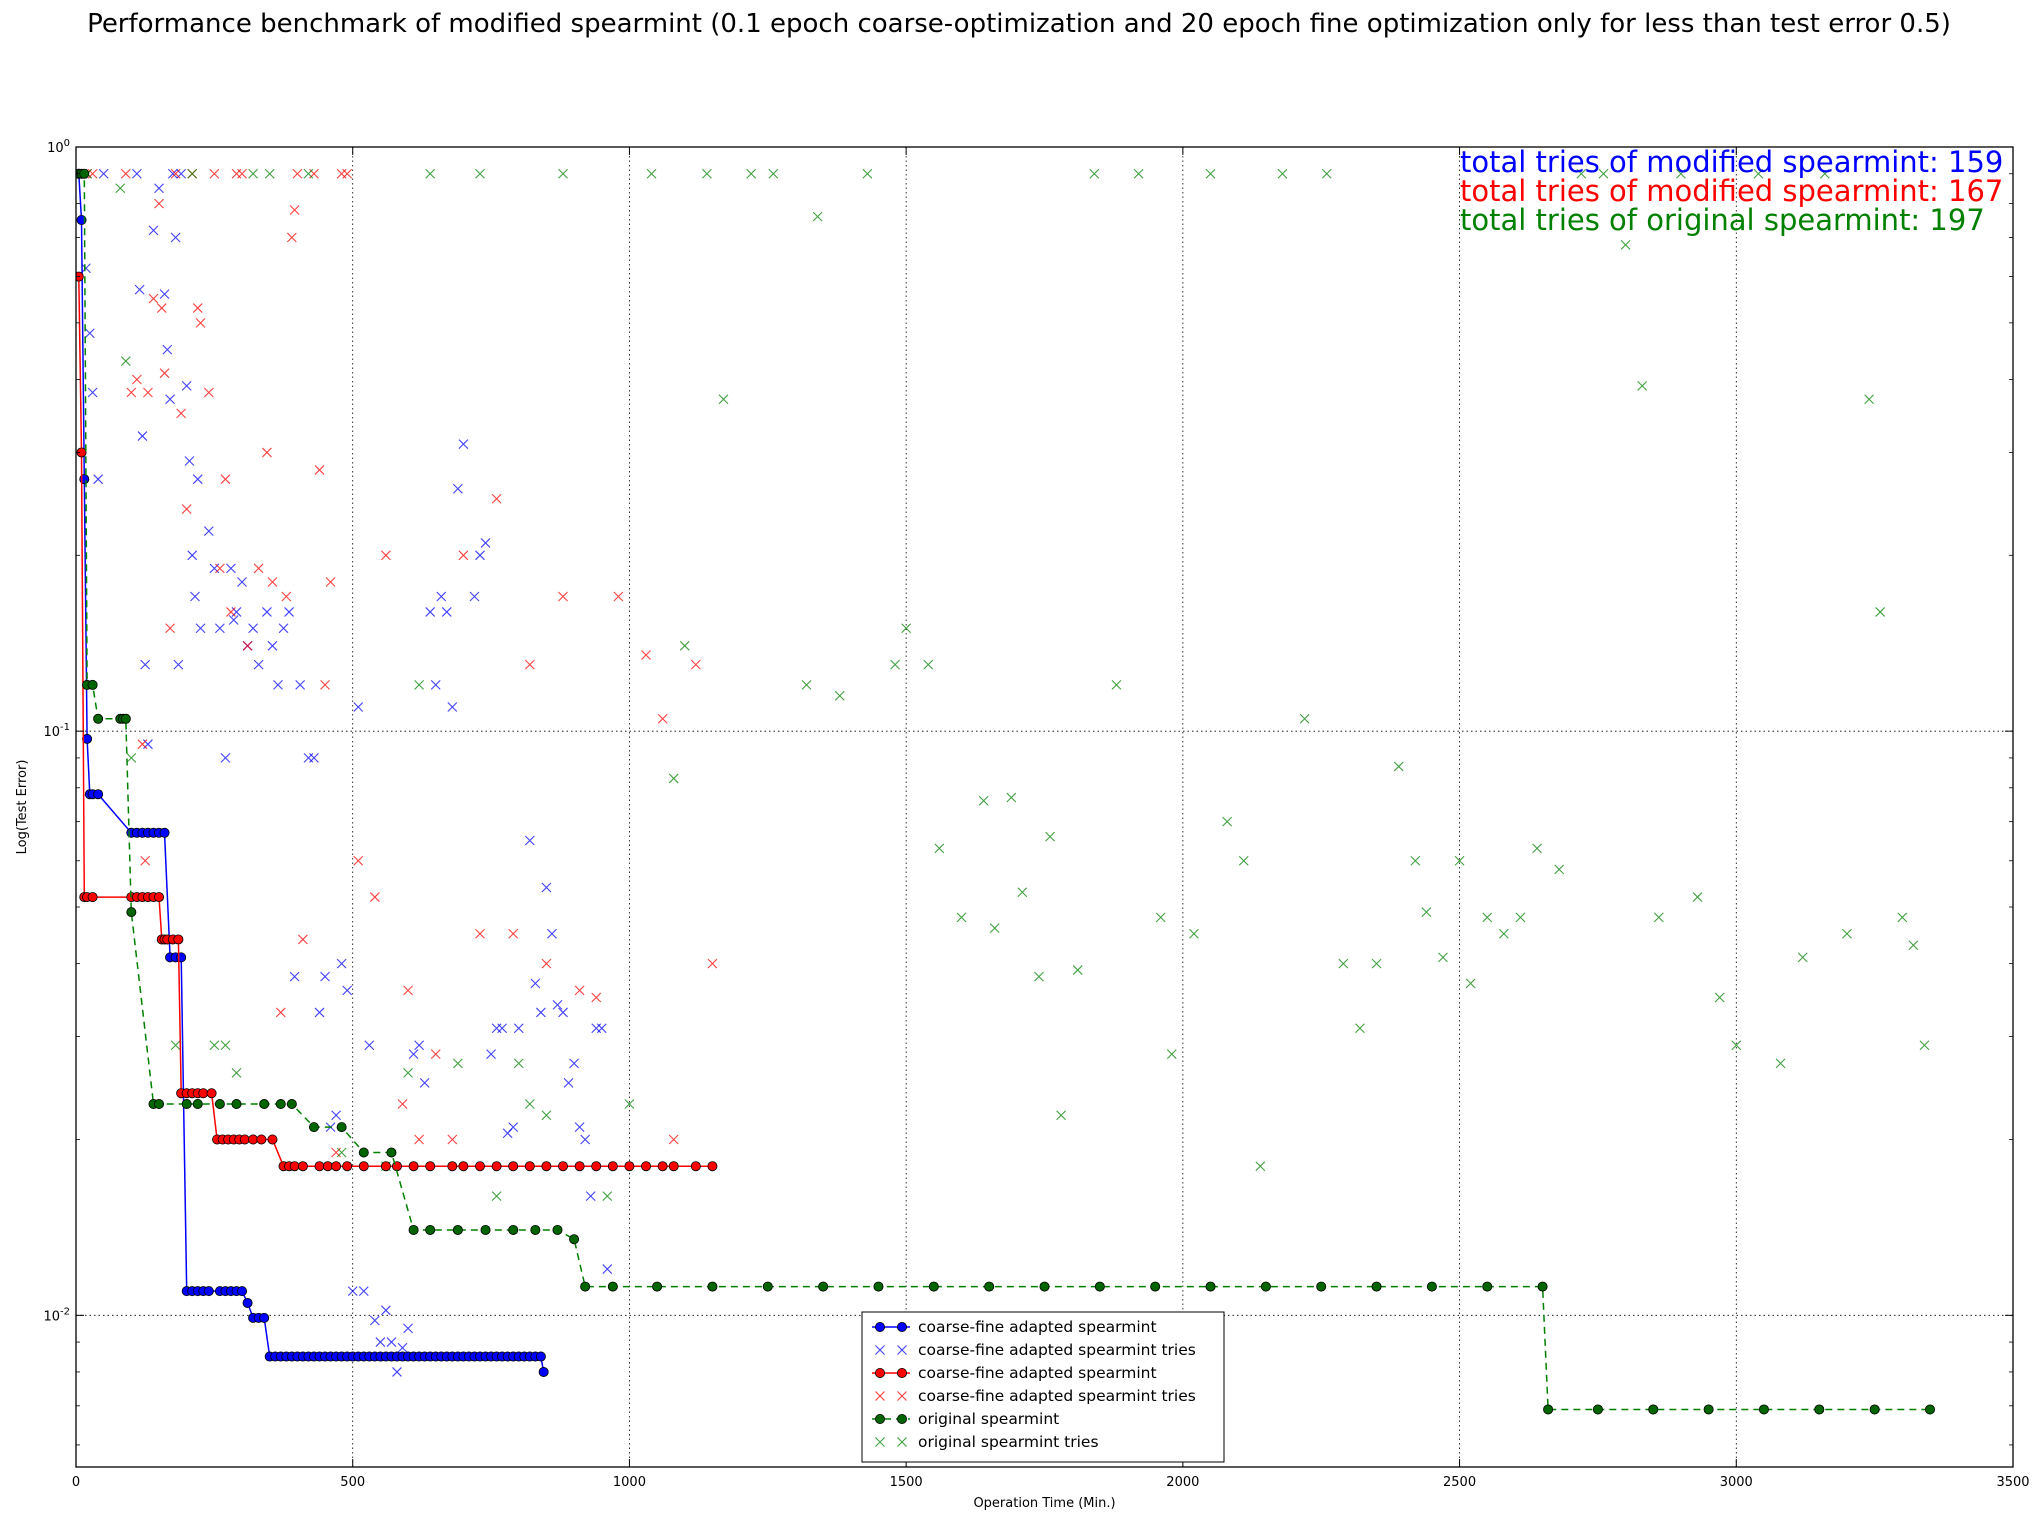 The height and width of the screenshot is (1514, 2039). Describe the element at coordinates (1731, 191) in the screenshot. I see `annotation-text: total tries of modified spearmint: 167` at that location.